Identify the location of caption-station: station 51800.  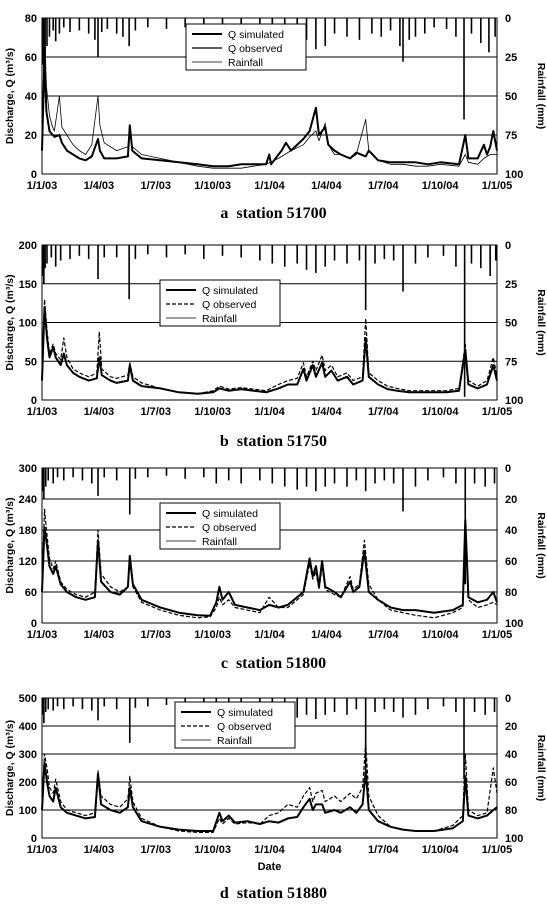
(281, 663).